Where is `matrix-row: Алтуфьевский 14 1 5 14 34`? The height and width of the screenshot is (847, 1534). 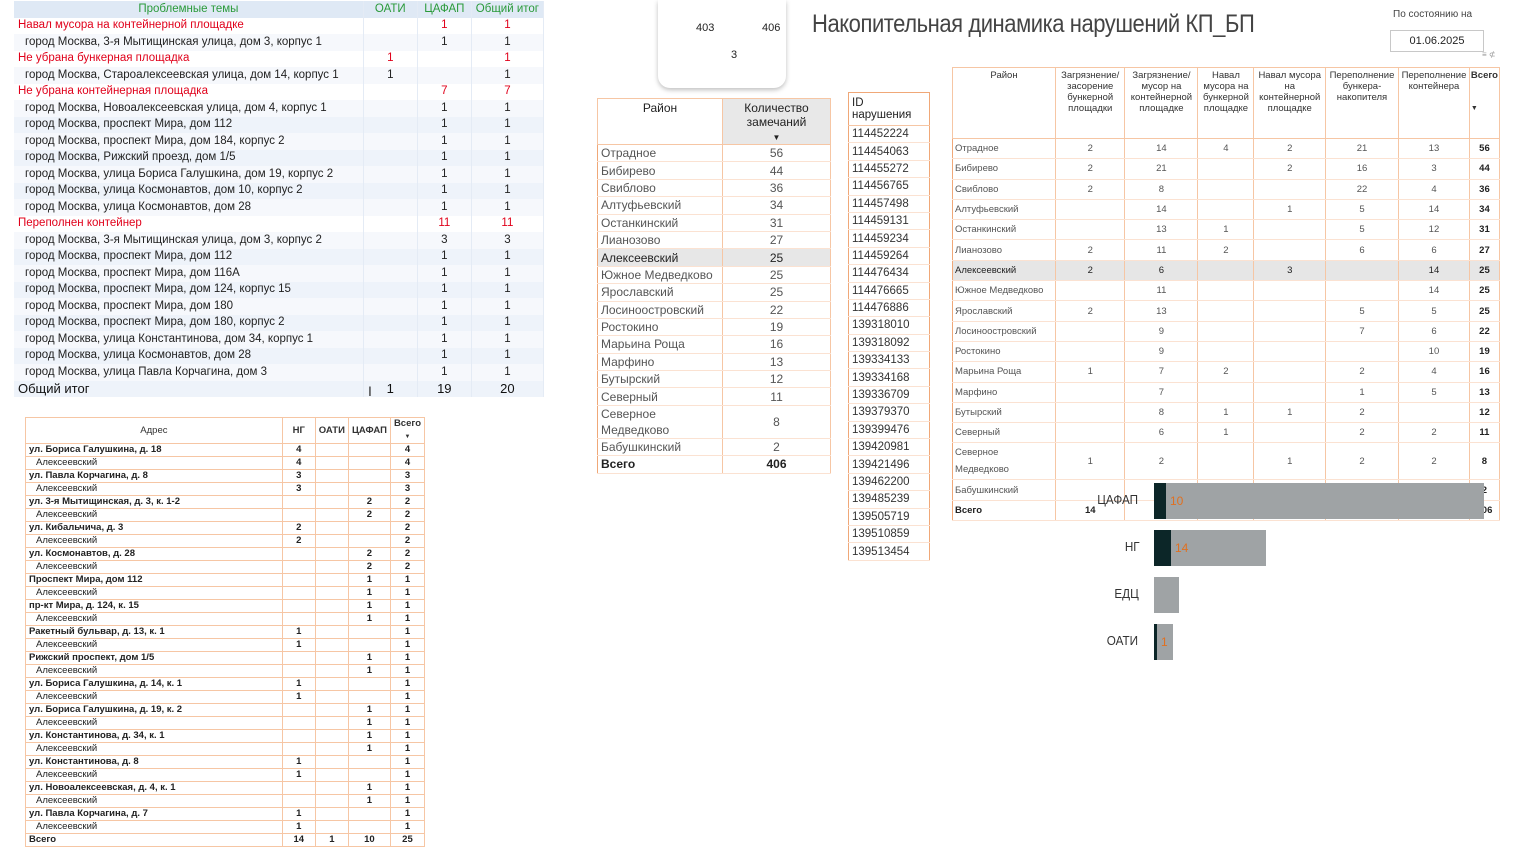
matrix-row: Алтуфьевский 14 1 5 14 34 is located at coordinates (1226, 210).